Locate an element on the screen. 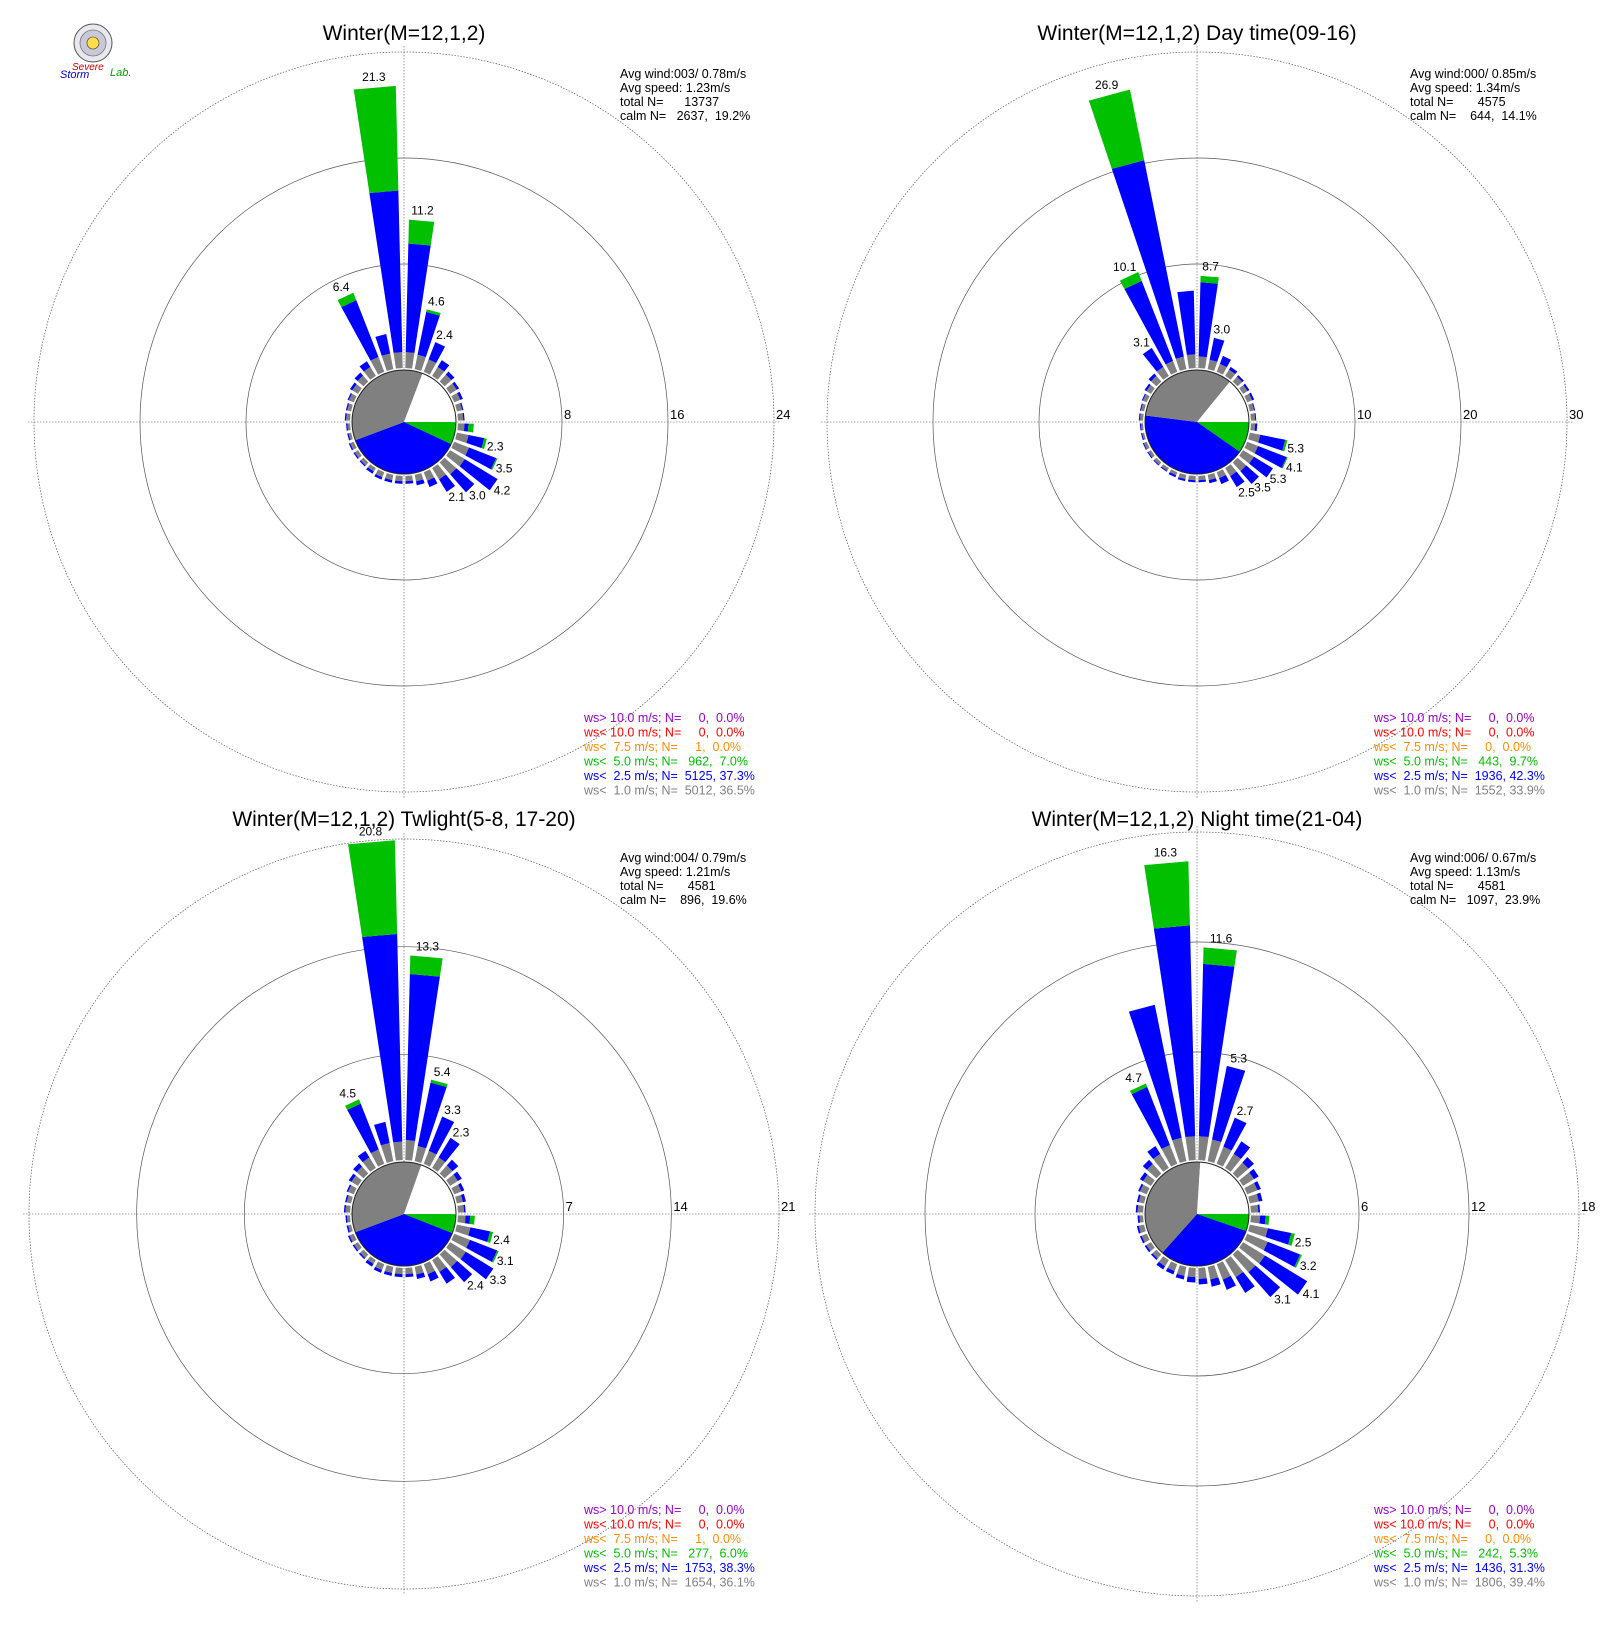 Image resolution: width=1620 pixels, height=1640 pixels. stats-line: Avg speed: 1.21m/s is located at coordinates (675, 872).